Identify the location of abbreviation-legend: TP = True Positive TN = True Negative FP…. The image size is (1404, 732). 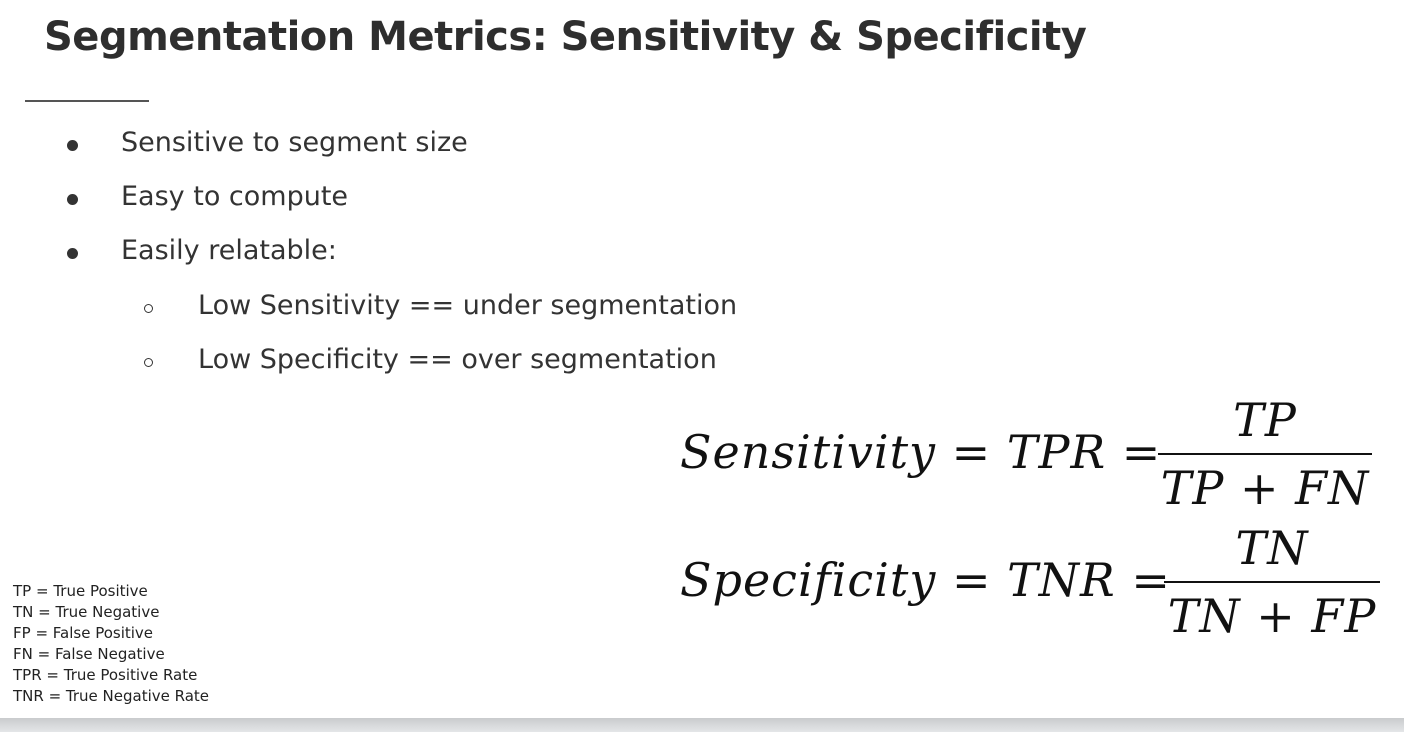
(111, 644).